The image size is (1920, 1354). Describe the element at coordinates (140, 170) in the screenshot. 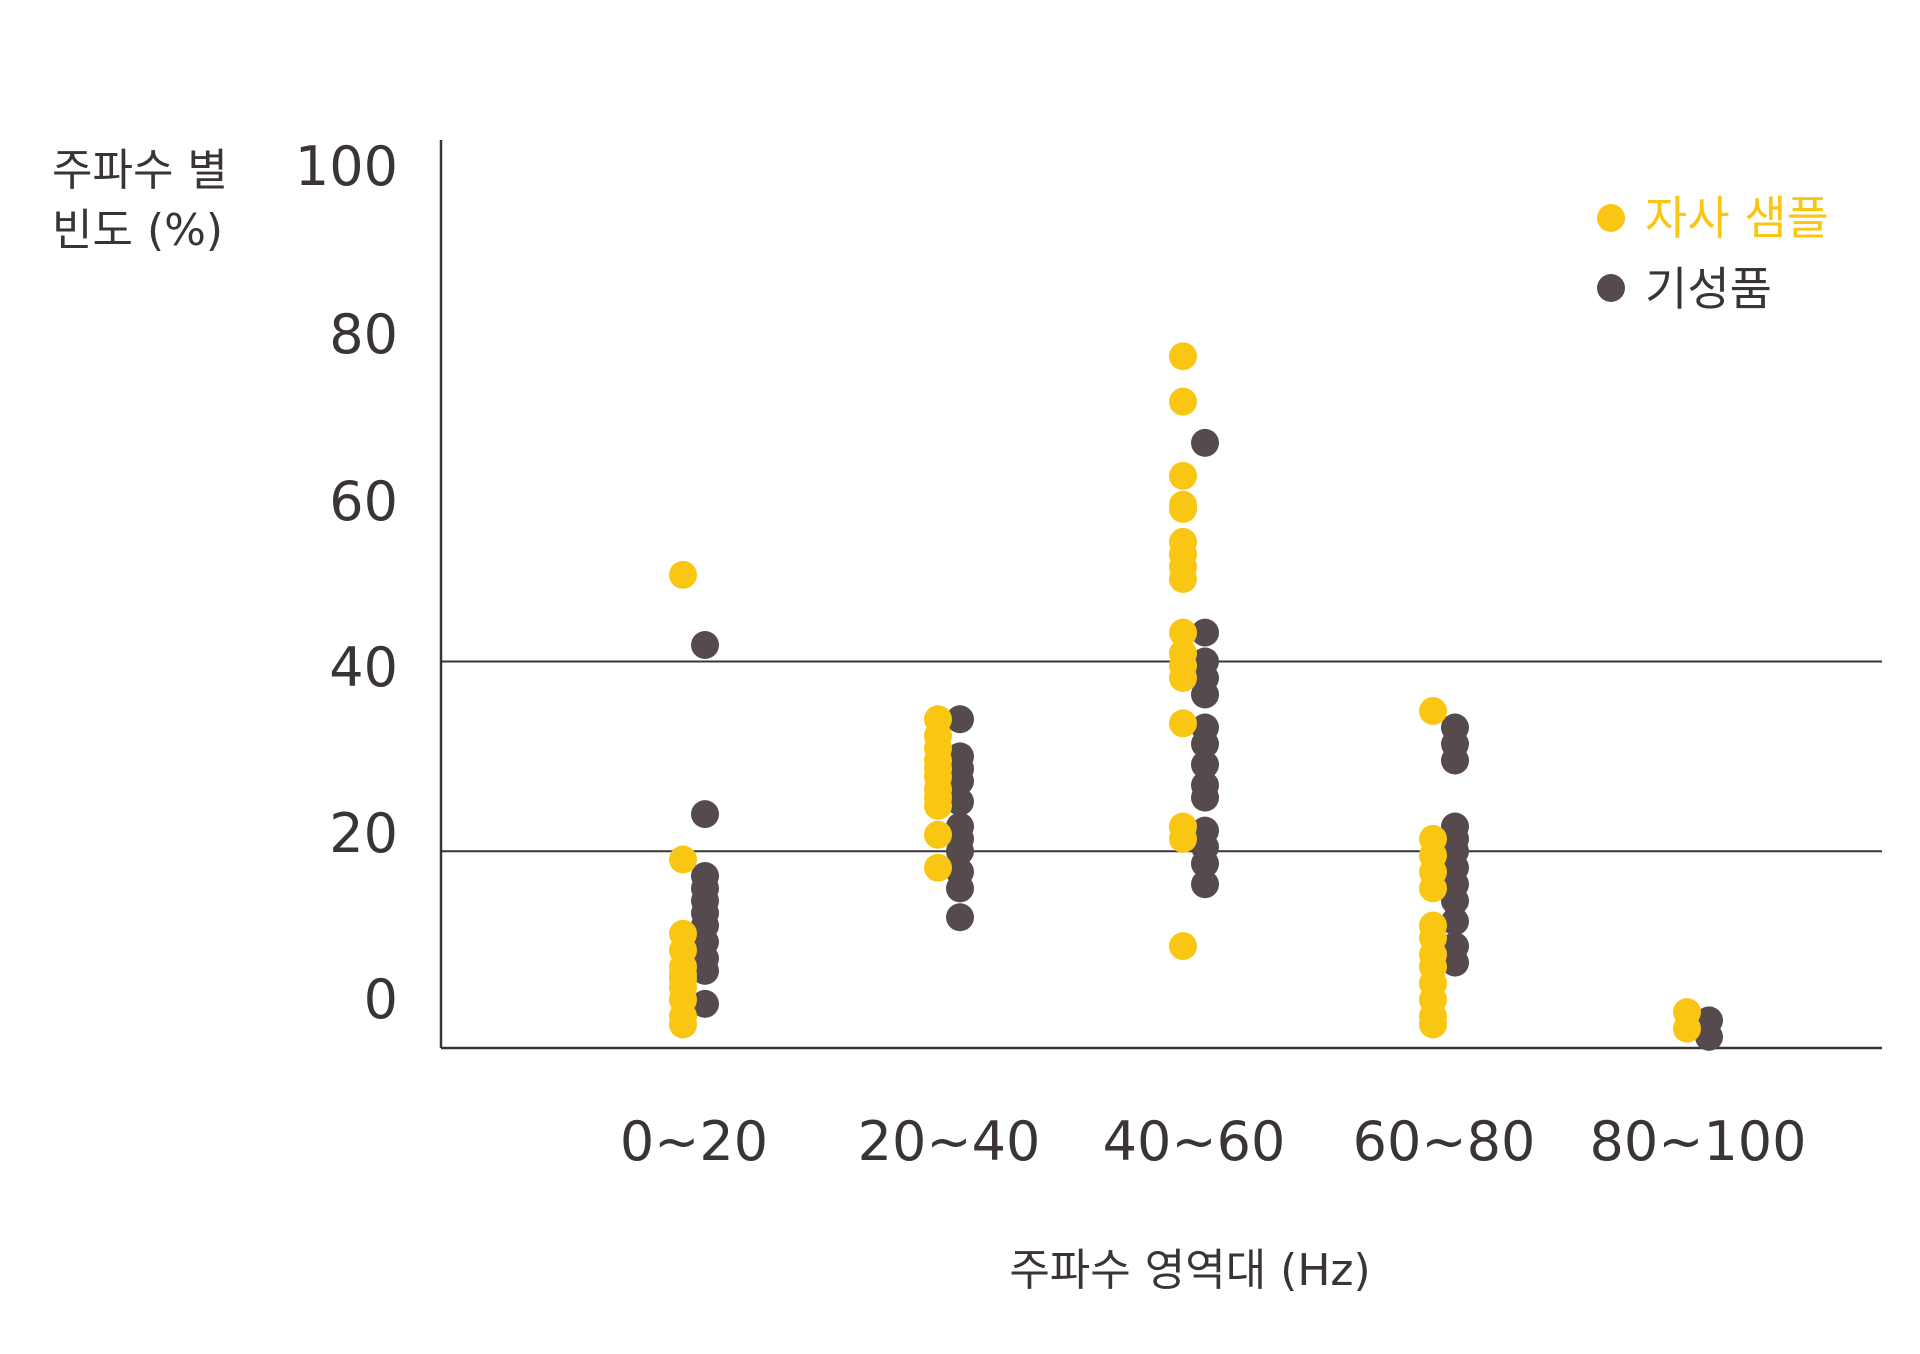

I see `y-axis-title-line-1: 주파수 별` at that location.